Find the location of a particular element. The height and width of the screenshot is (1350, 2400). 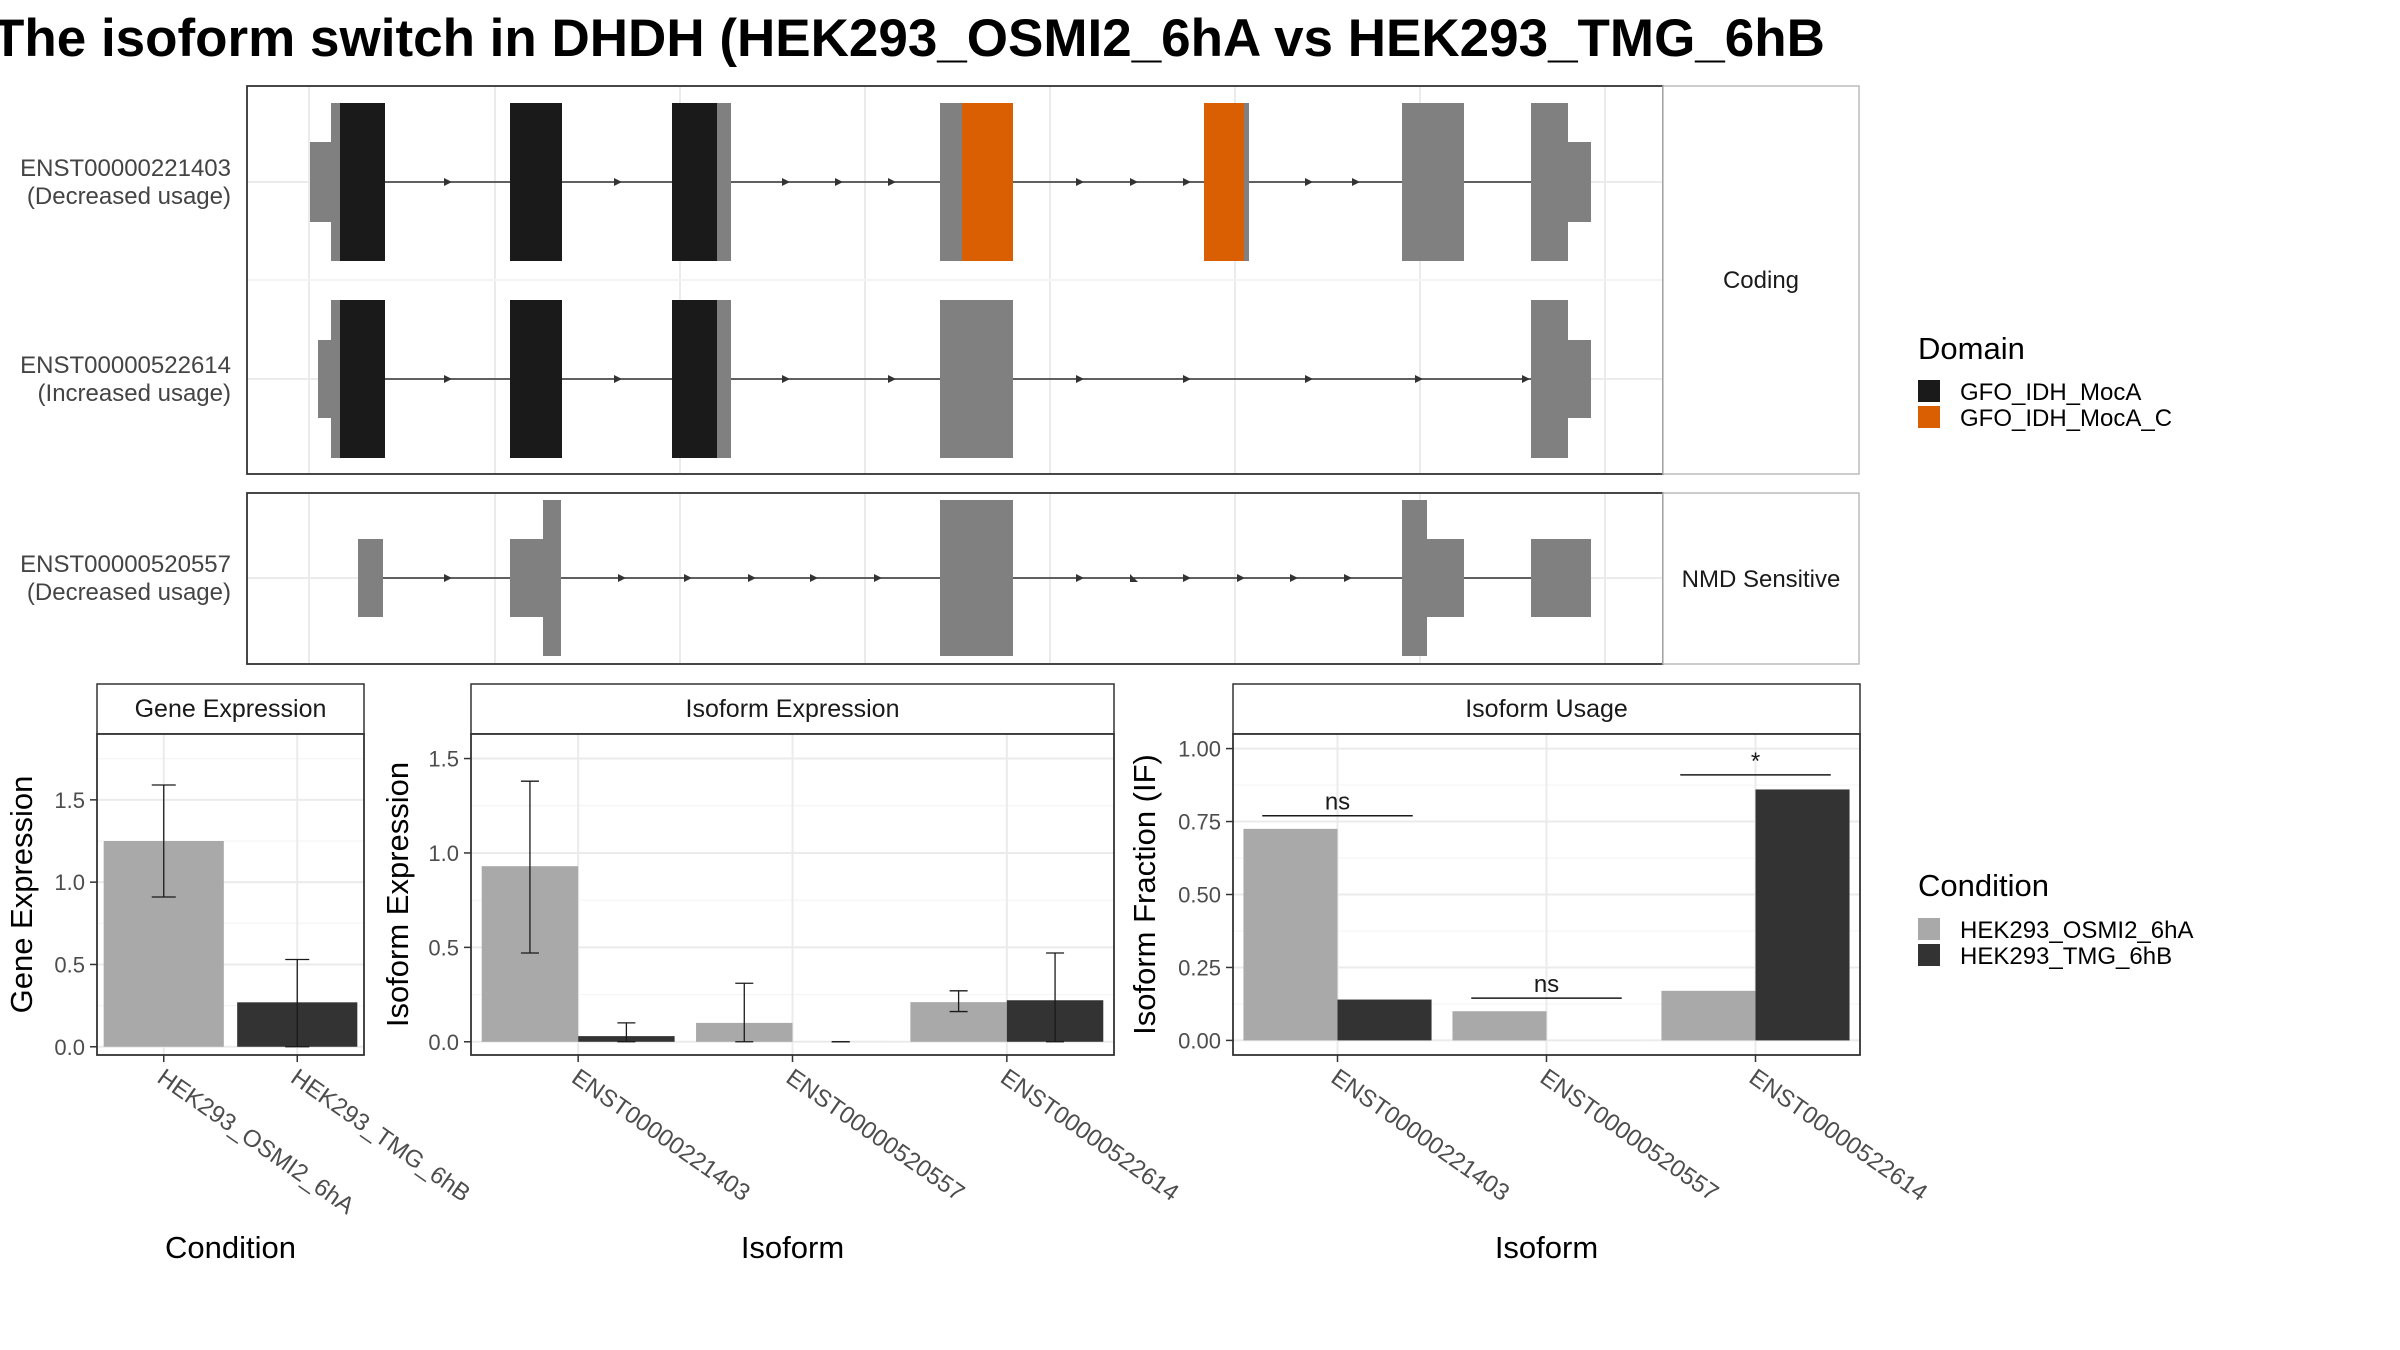

y-tick-label: 0.75 is located at coordinates (1199, 822).